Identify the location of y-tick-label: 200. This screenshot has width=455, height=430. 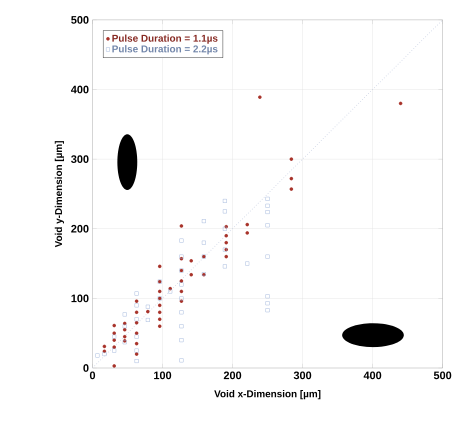
(80, 229).